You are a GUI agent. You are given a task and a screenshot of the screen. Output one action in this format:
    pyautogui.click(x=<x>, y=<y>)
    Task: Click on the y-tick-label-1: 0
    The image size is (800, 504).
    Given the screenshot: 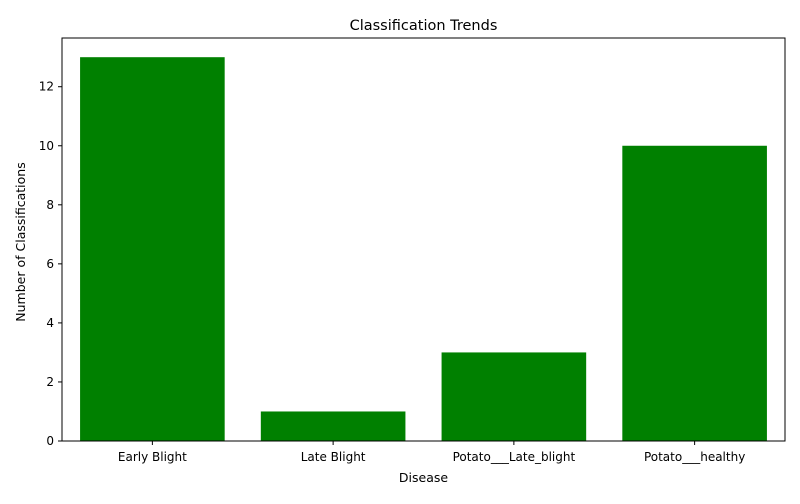 What is the action you would take?
    pyautogui.click(x=50, y=441)
    